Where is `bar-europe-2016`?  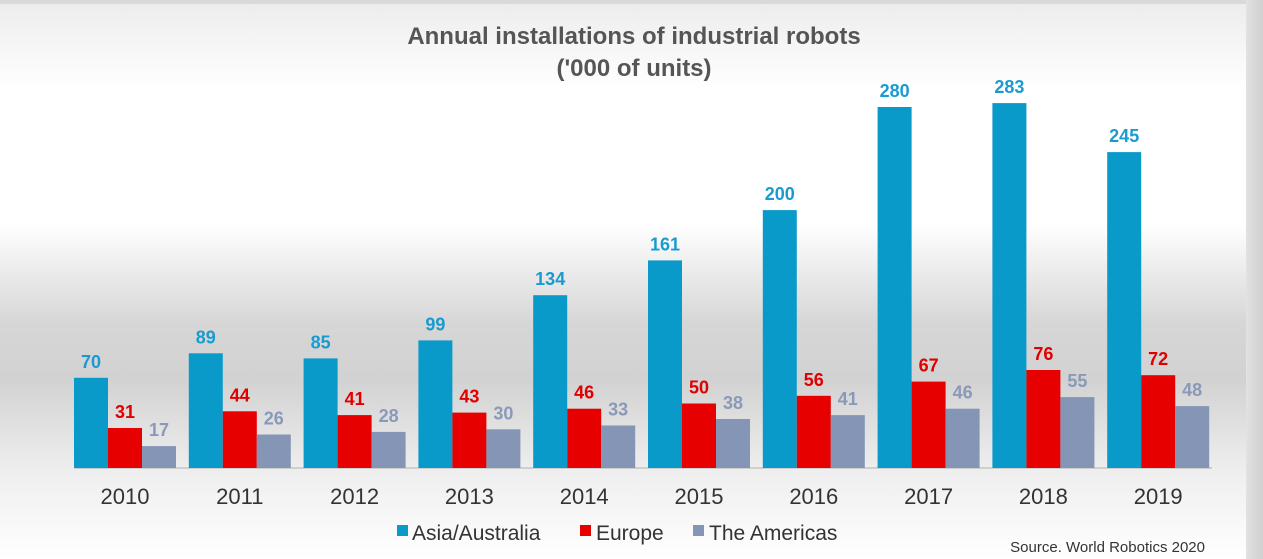
bar-europe-2016 is located at coordinates (813, 431).